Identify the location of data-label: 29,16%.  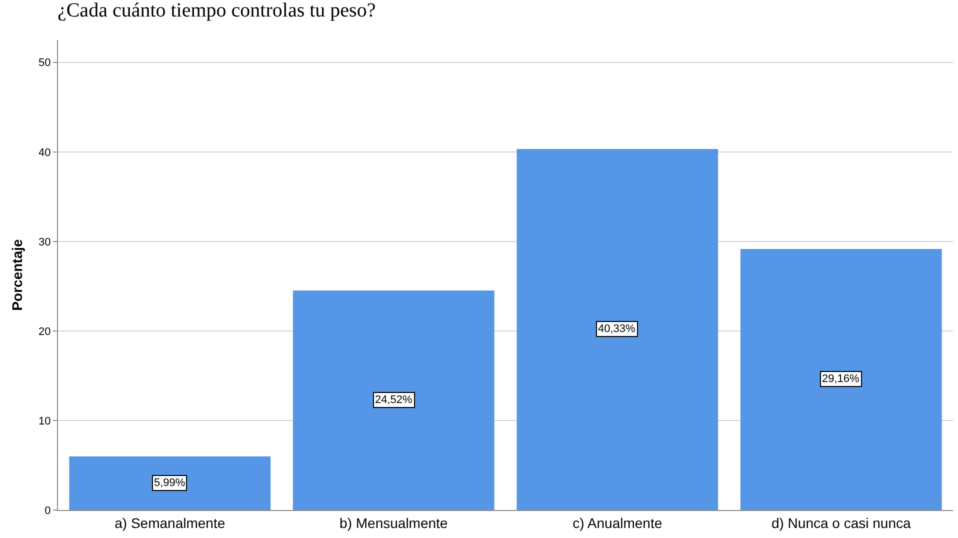
(841, 379).